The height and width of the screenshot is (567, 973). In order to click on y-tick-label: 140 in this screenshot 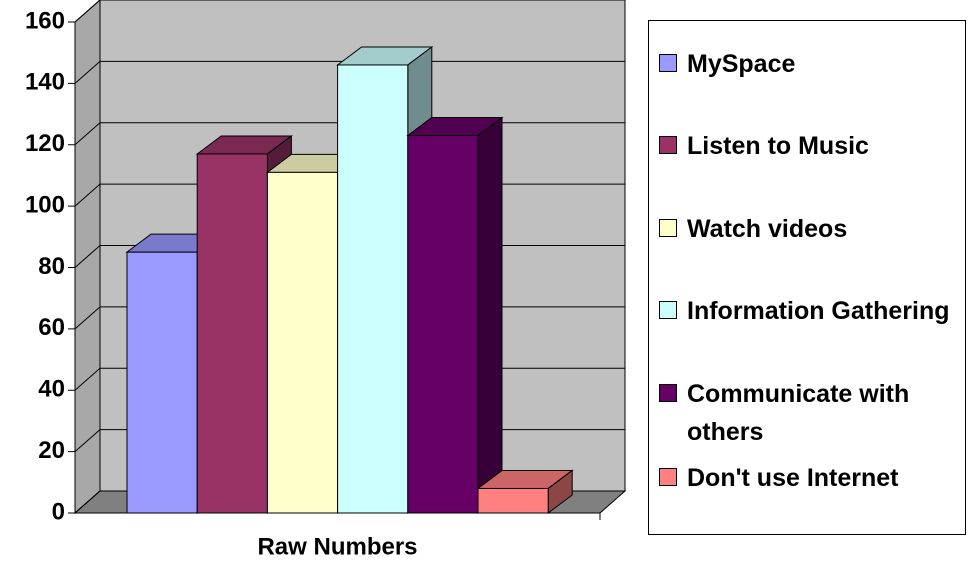, I will do `click(45, 82)`.